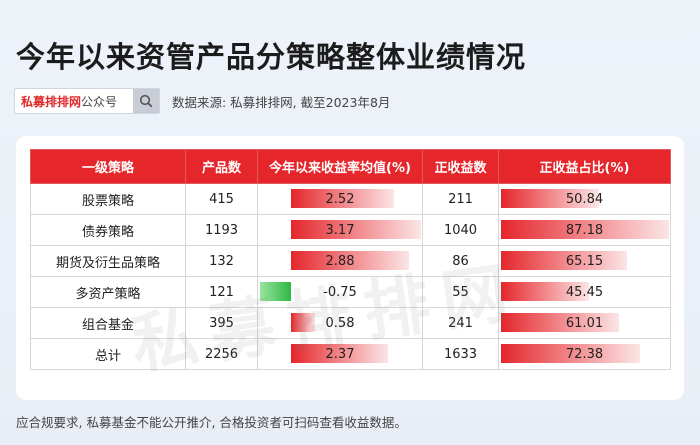 This screenshot has width=700, height=445. I want to click on ratio-value: 65.15, so click(584, 261).